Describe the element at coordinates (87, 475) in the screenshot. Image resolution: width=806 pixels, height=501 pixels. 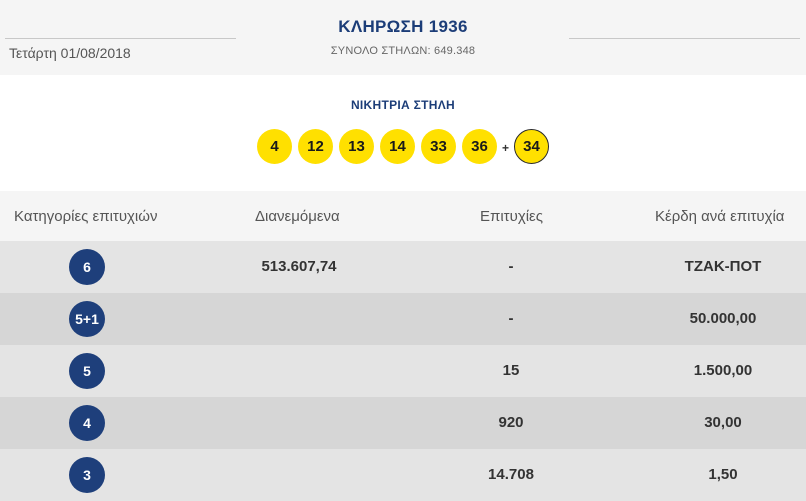
I see `category-badge: 3` at that location.